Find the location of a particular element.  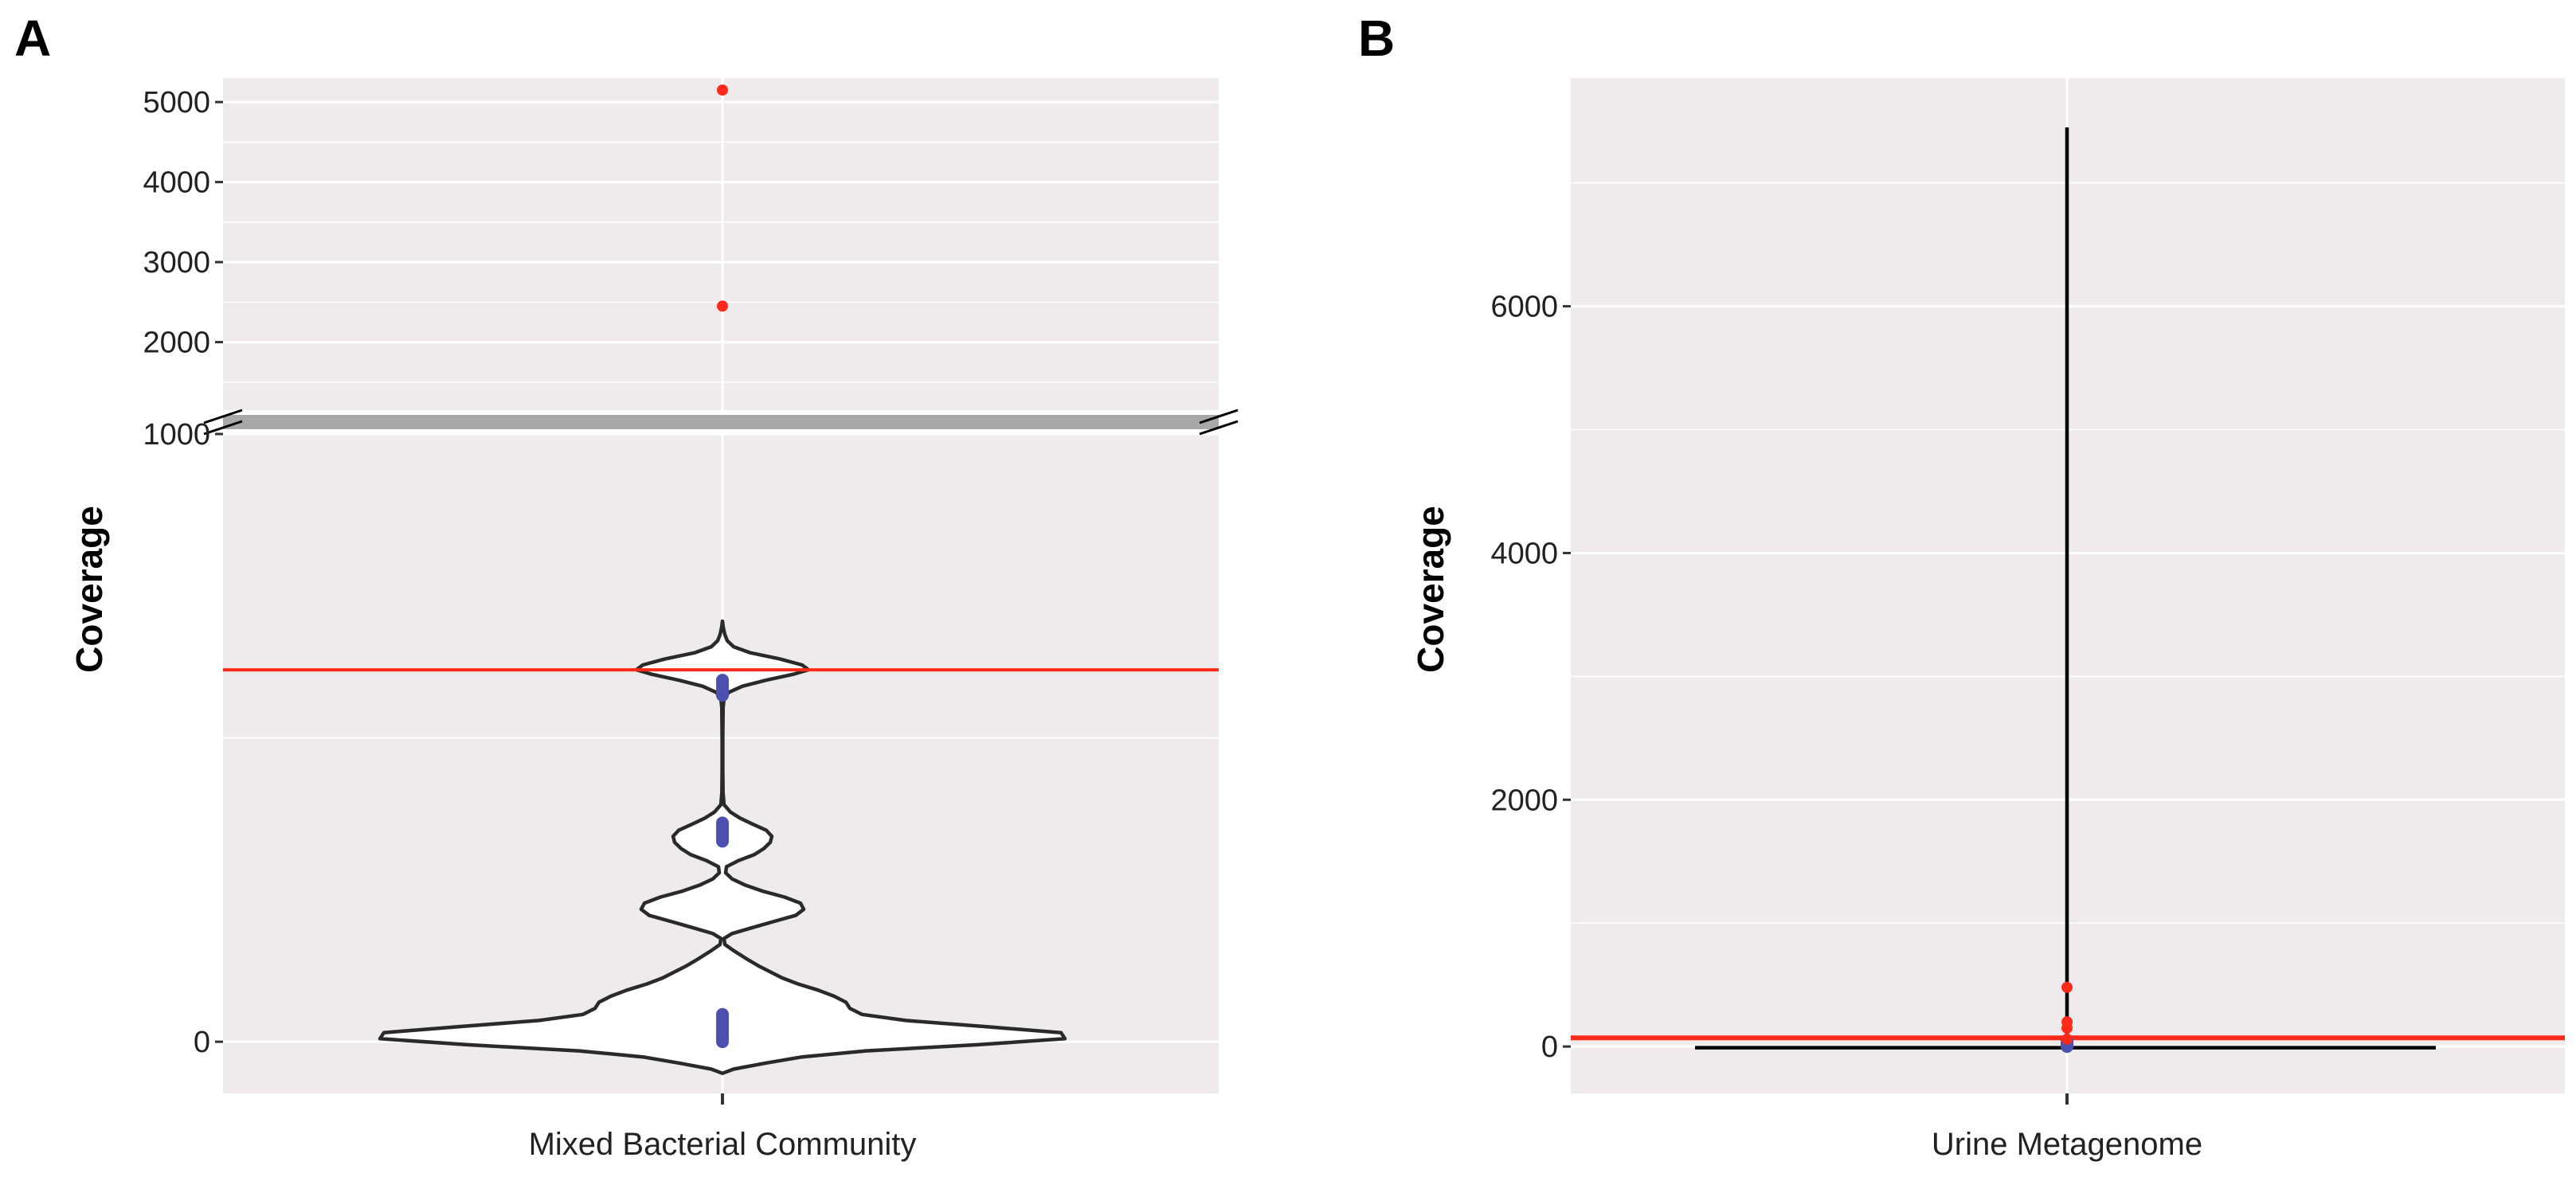

panel-a-axis-break is located at coordinates (721, 423).